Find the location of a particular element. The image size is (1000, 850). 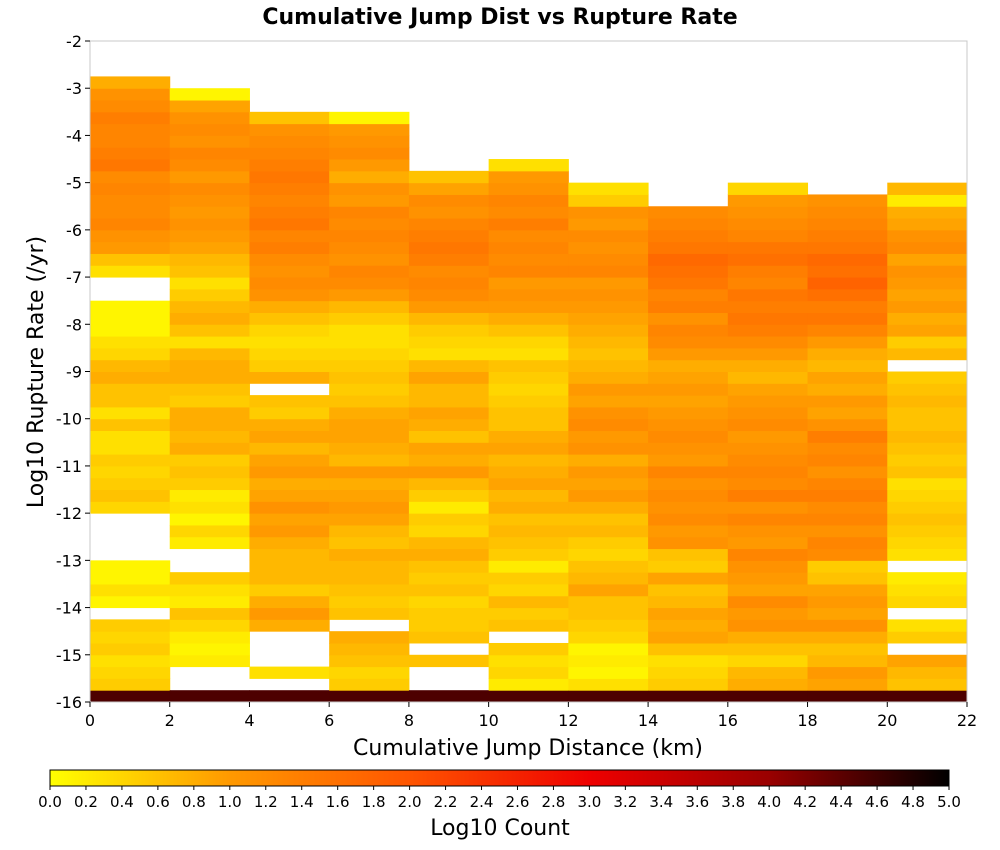

x-axis-ticks: 0 2 4 6 8 10 12 14 16 18 20 22 is located at coordinates (531, 716).